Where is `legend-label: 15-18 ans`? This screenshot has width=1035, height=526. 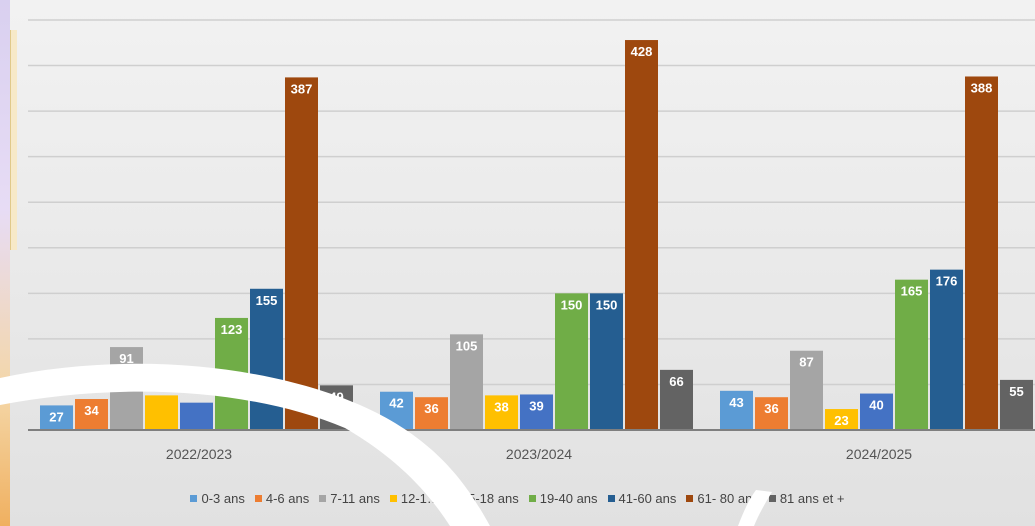
legend-label: 15-18 ans is located at coordinates (489, 498).